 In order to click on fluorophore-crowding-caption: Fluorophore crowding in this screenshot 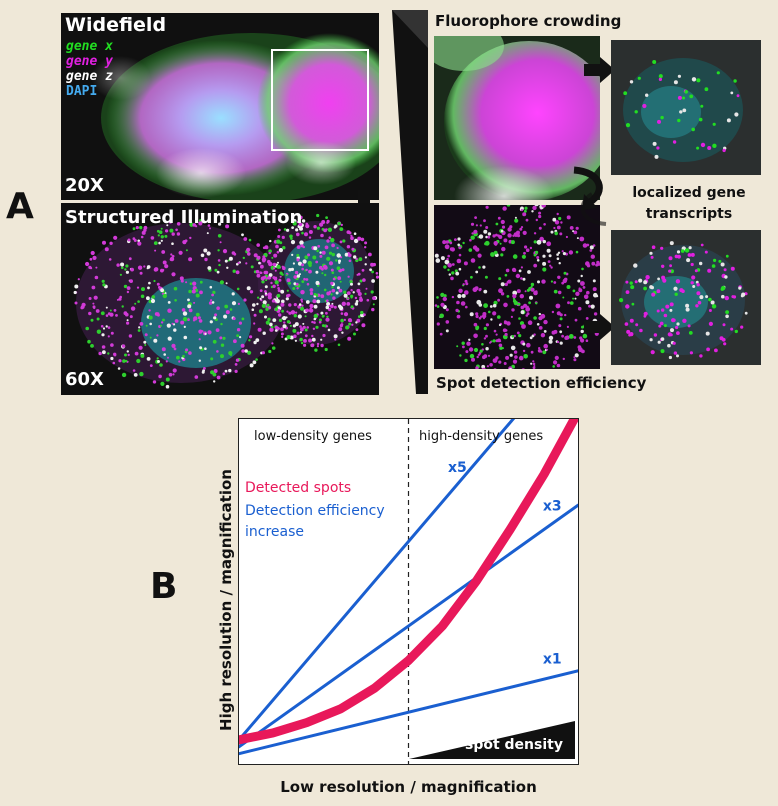, I will do `click(528, 21)`.